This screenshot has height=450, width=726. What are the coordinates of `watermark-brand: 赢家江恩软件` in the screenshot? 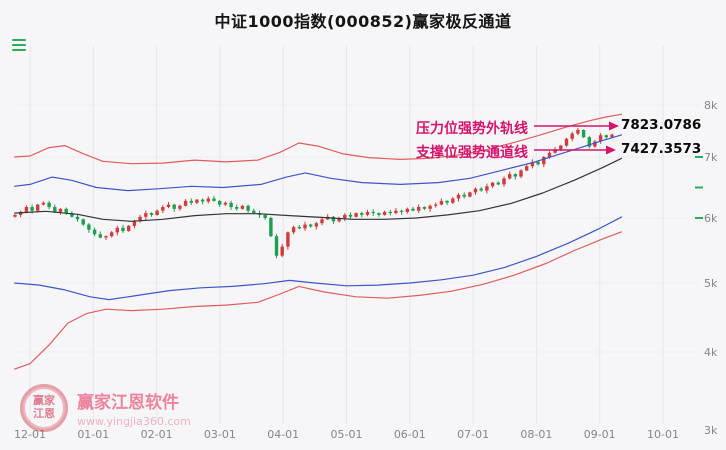 It's located at (128, 403).